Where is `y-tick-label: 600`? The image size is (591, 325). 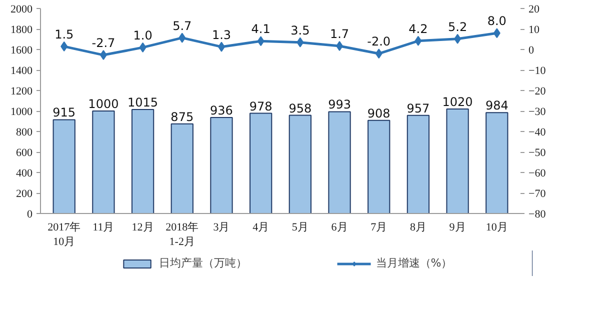 y-tick-label: 600 is located at coordinates (24, 153).